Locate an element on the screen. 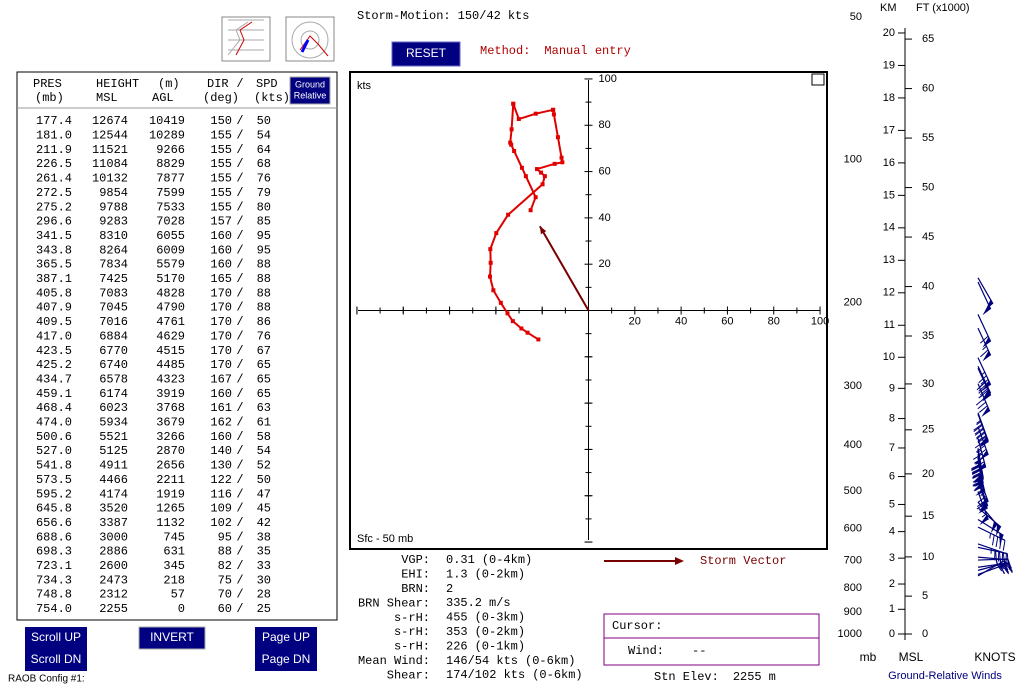 The width and height of the screenshot is (1024, 688). km-label: 16 is located at coordinates (889, 163).